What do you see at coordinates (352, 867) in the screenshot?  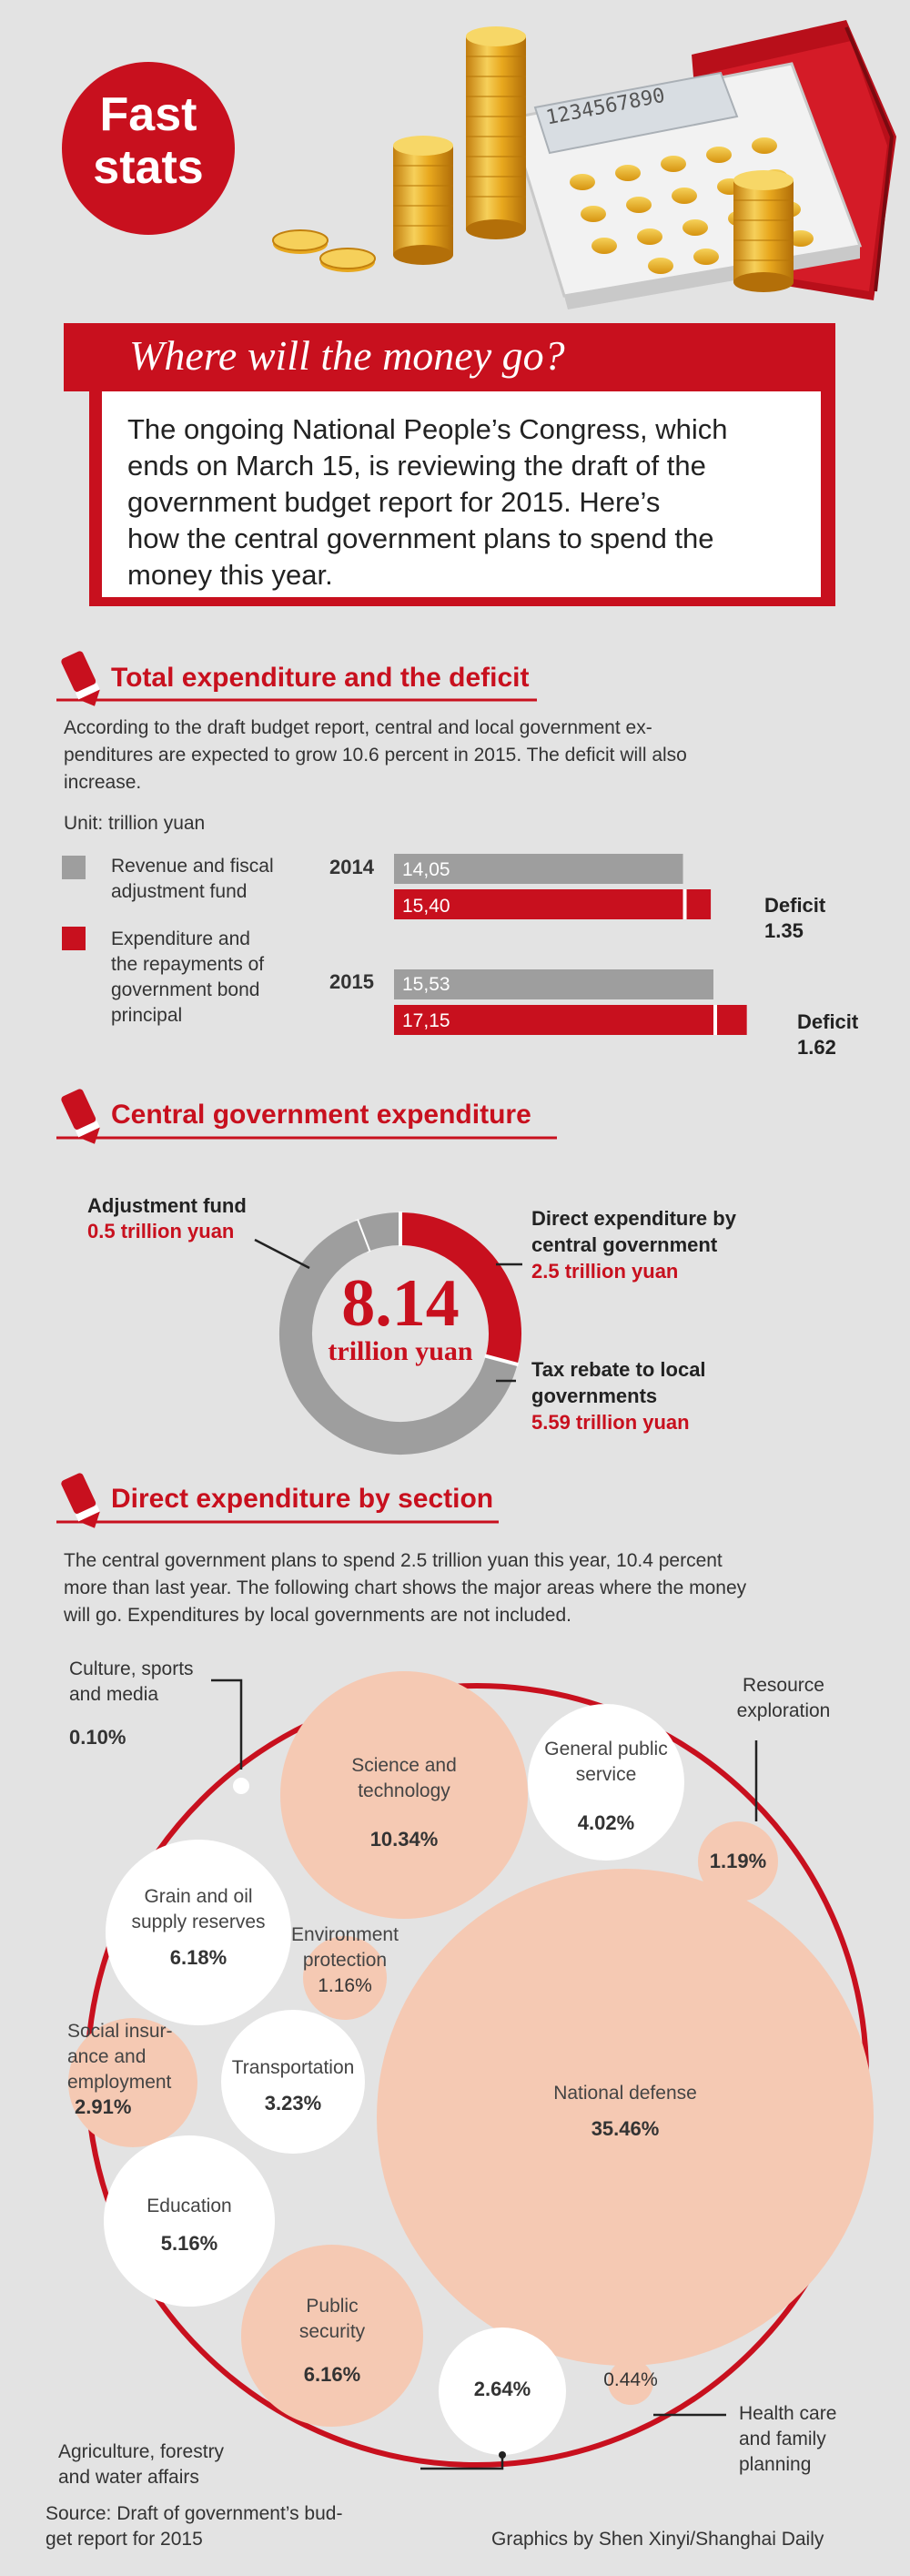 I see `year-label-2014: 2014` at bounding box center [352, 867].